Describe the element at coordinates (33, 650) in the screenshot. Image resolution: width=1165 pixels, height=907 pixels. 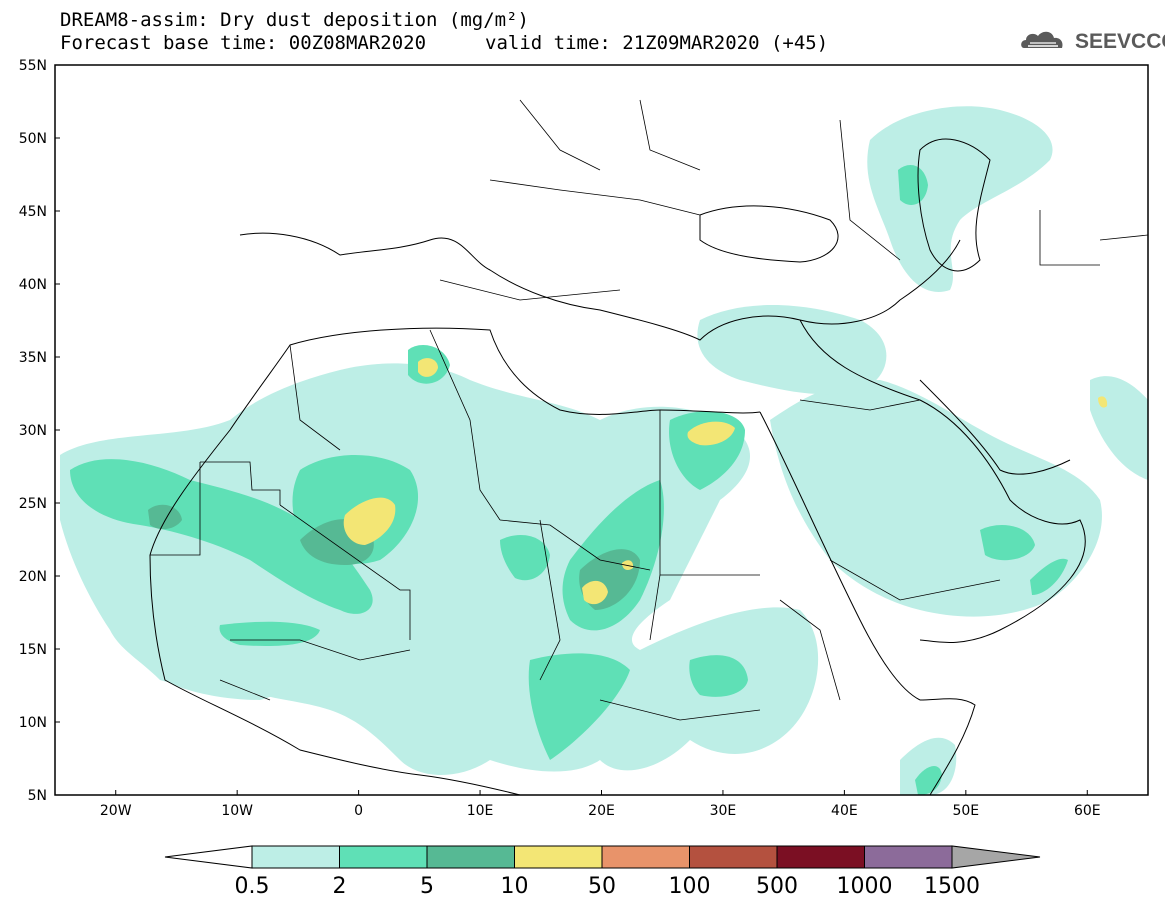
I see `lat-label: 15N` at that location.